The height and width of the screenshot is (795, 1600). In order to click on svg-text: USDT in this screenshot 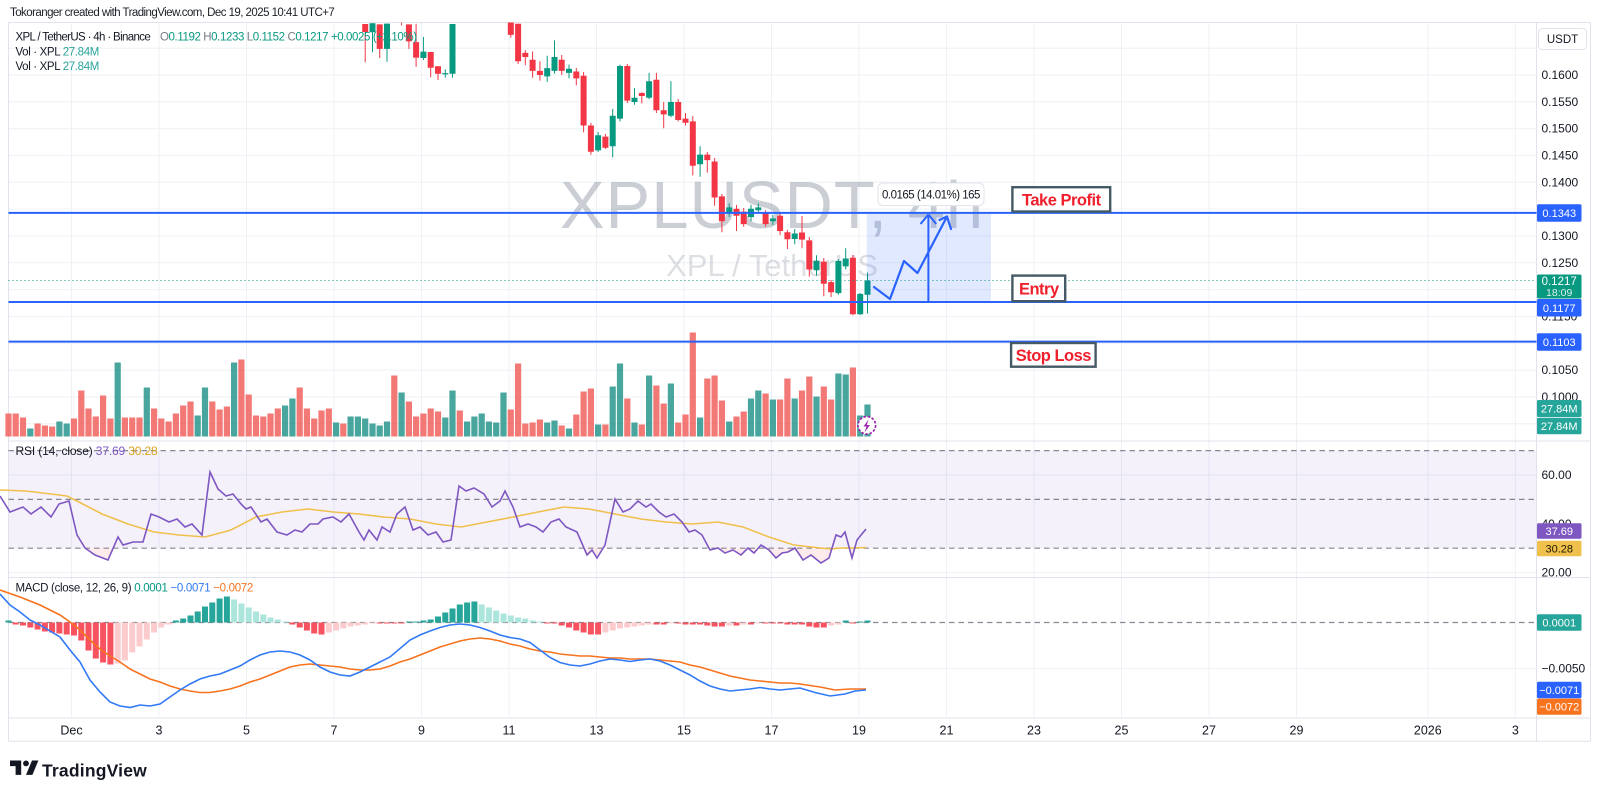, I will do `click(1562, 40)`.